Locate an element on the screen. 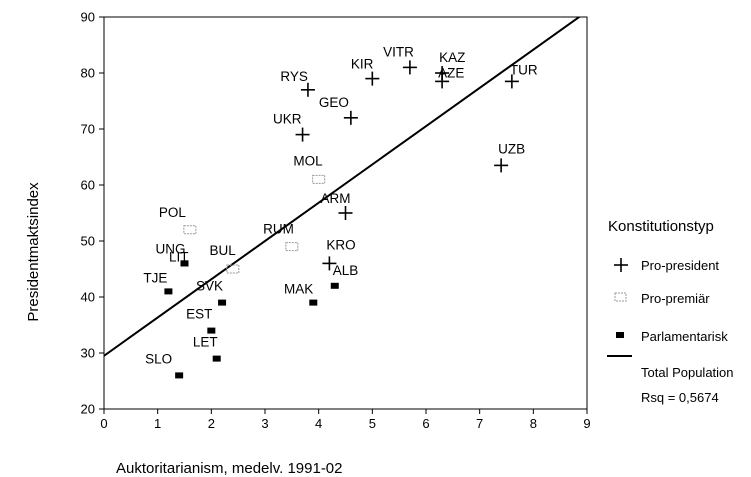 Image resolution: width=751 pixels, height=477 pixels. legend-label-total-population: Total Population is located at coordinates (687, 372).